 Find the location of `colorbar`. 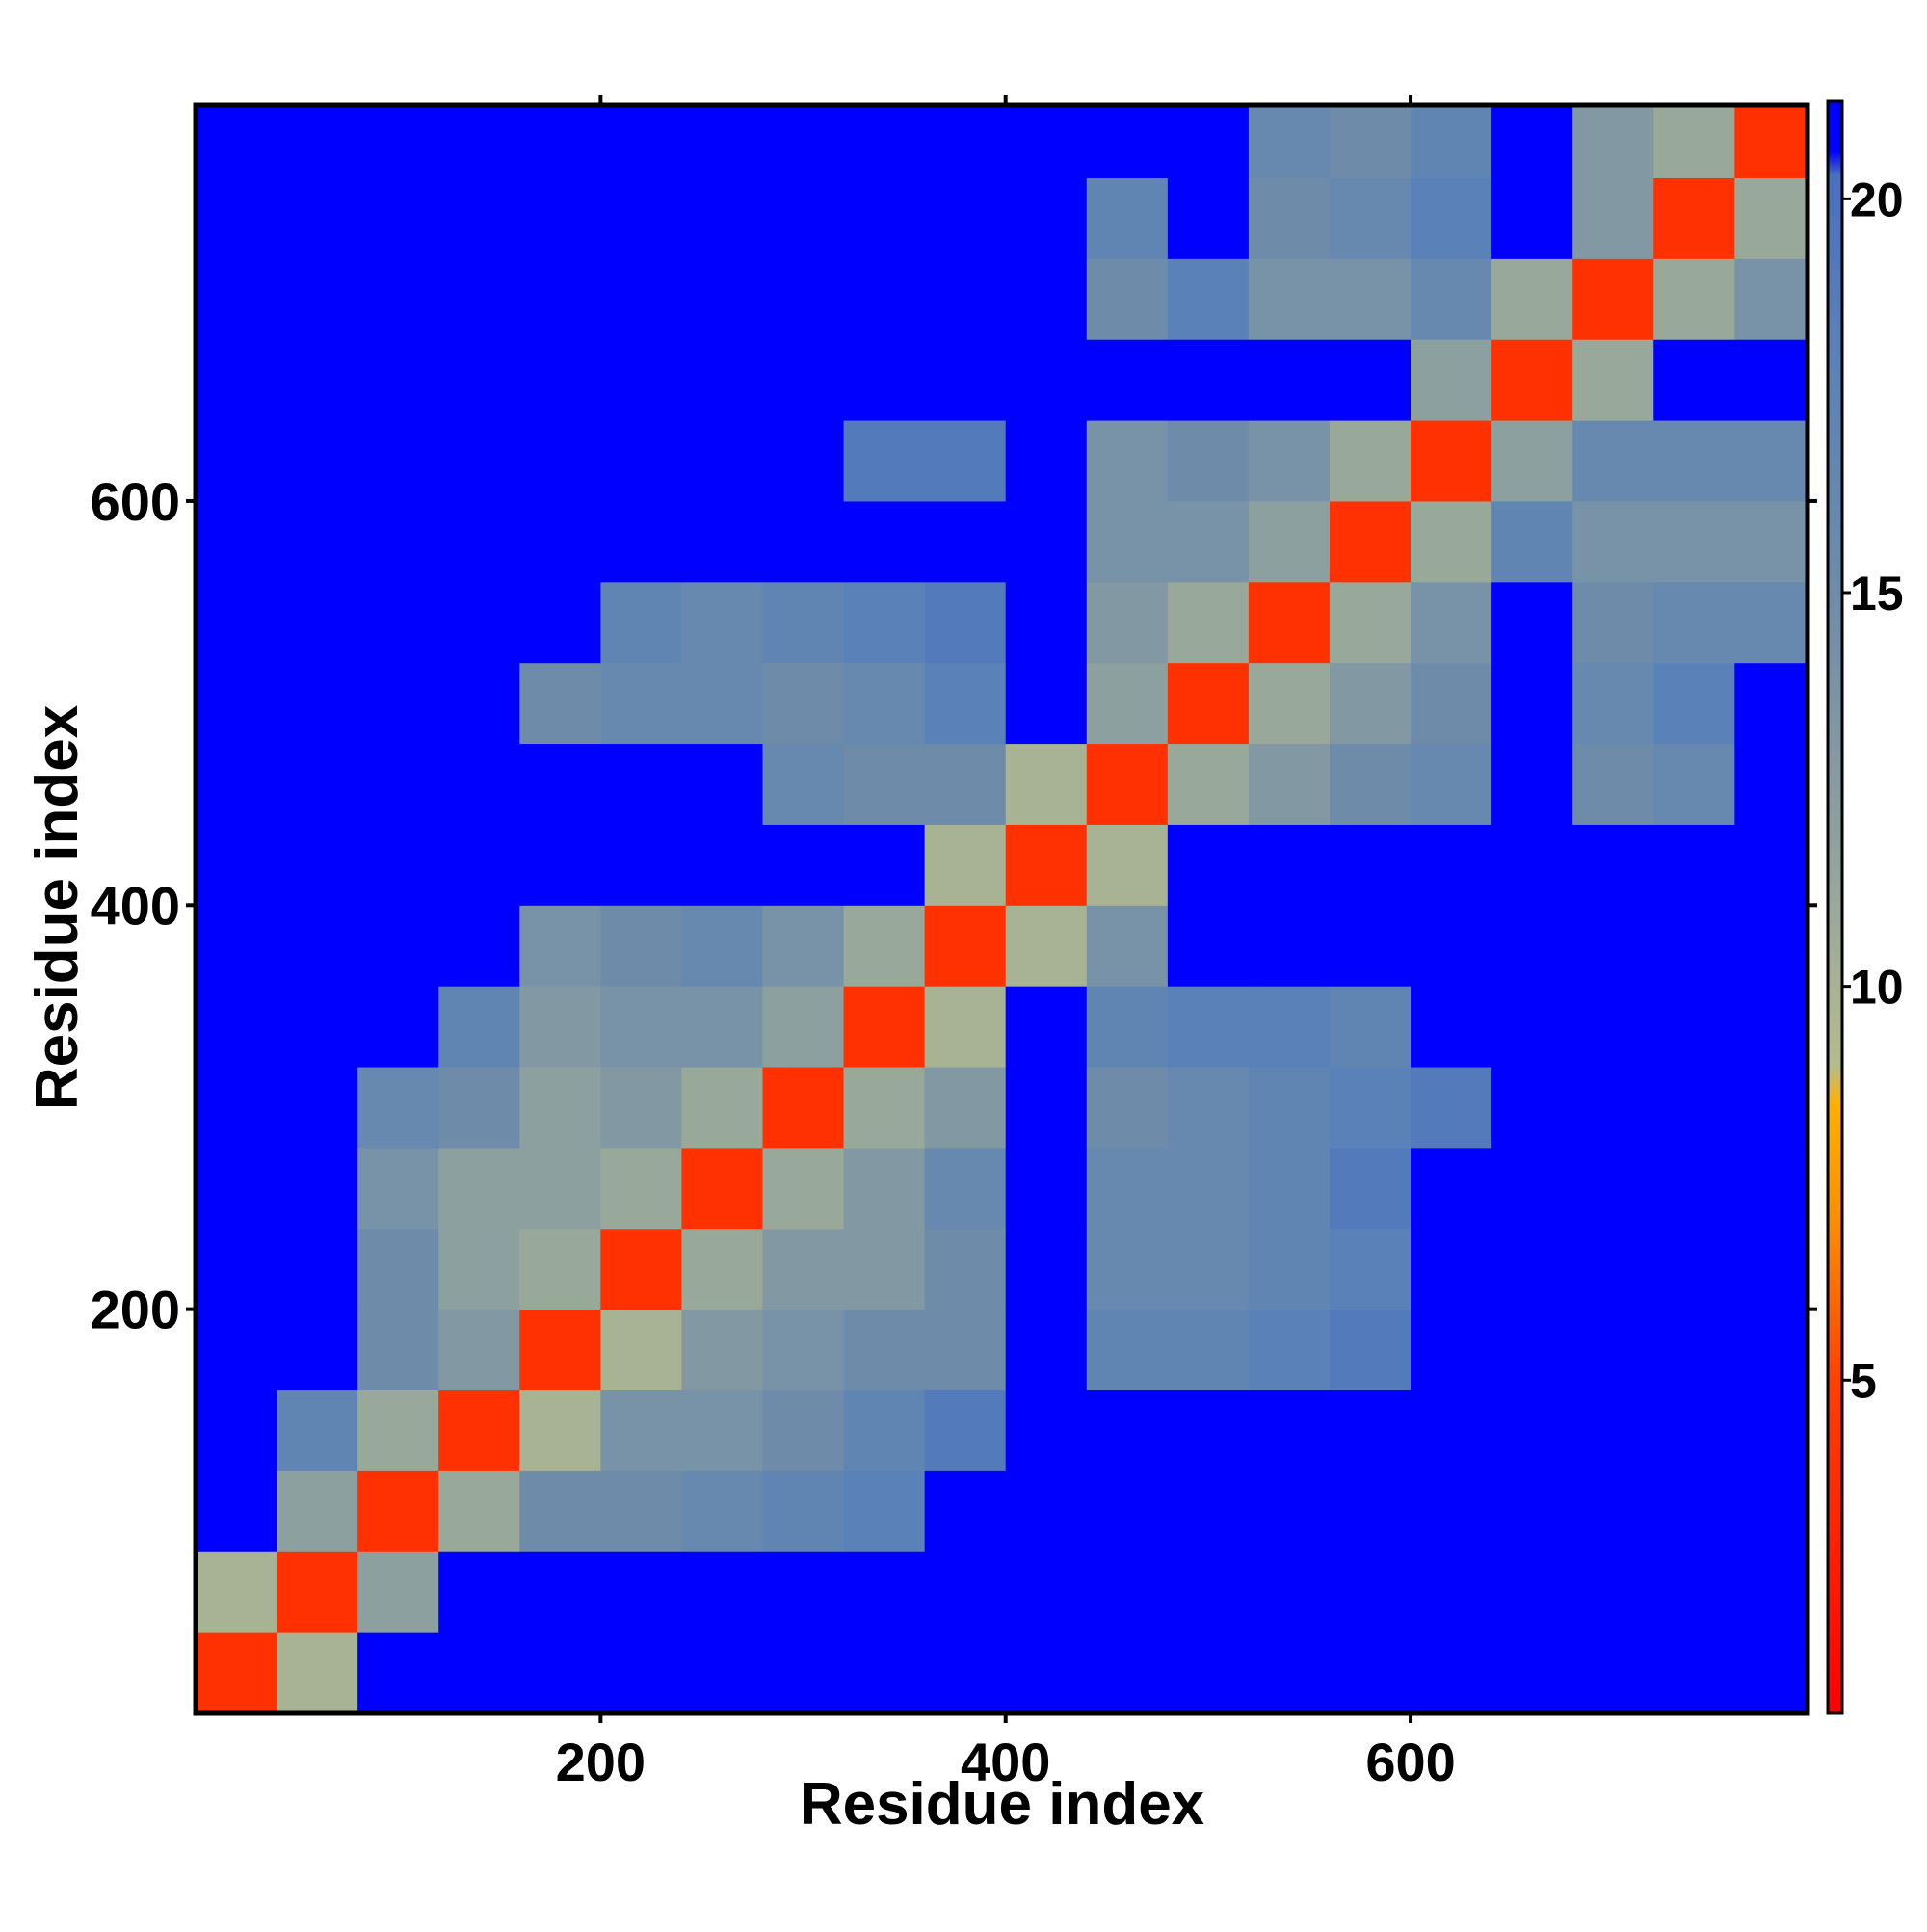

colorbar is located at coordinates (1835, 907).